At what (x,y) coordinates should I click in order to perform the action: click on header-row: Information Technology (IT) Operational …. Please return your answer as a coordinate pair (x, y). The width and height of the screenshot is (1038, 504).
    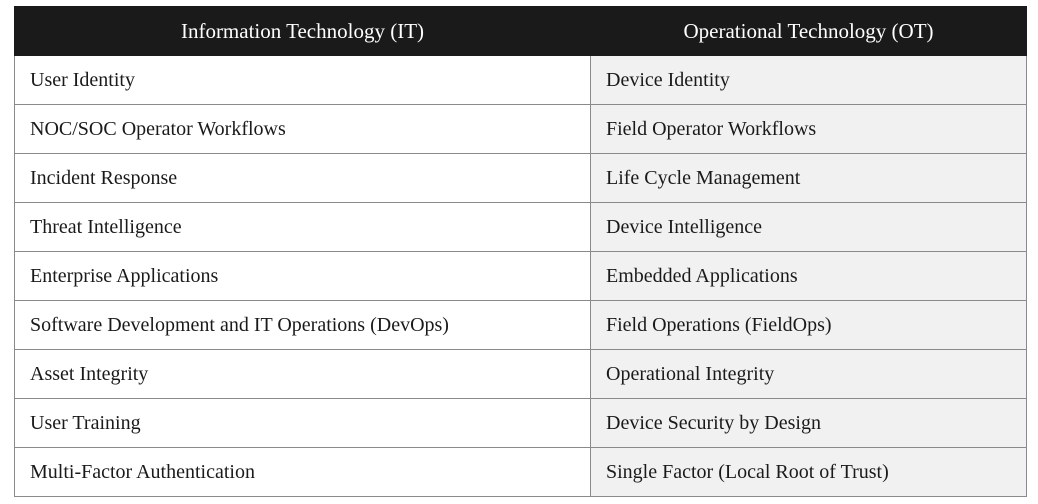
    Looking at the image, I should click on (520, 31).